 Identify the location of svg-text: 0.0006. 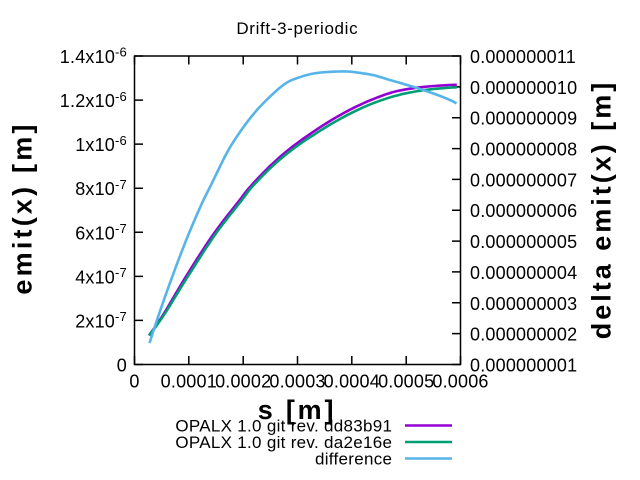
(460, 382).